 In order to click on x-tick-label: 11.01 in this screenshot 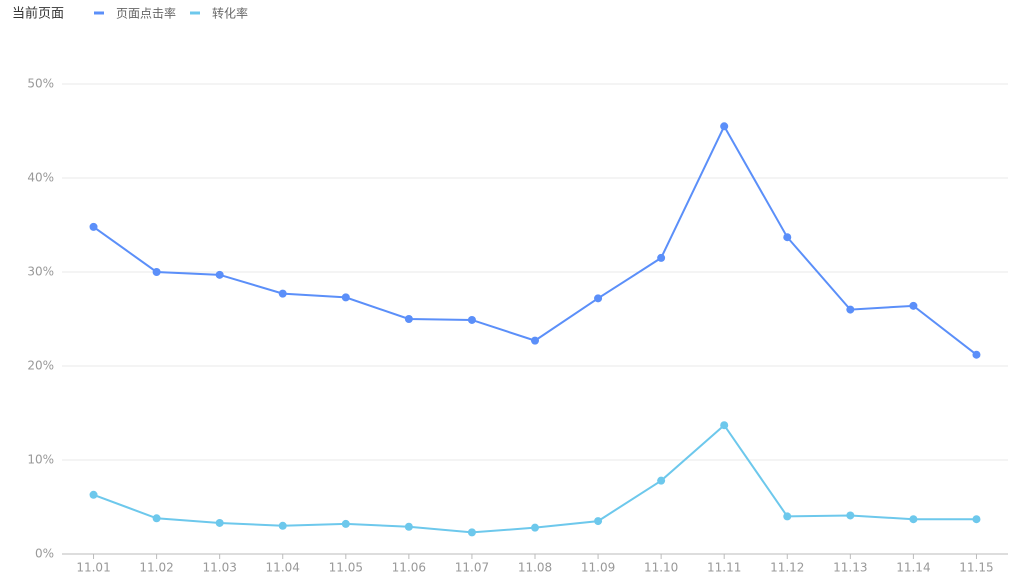, I will do `click(93, 568)`.